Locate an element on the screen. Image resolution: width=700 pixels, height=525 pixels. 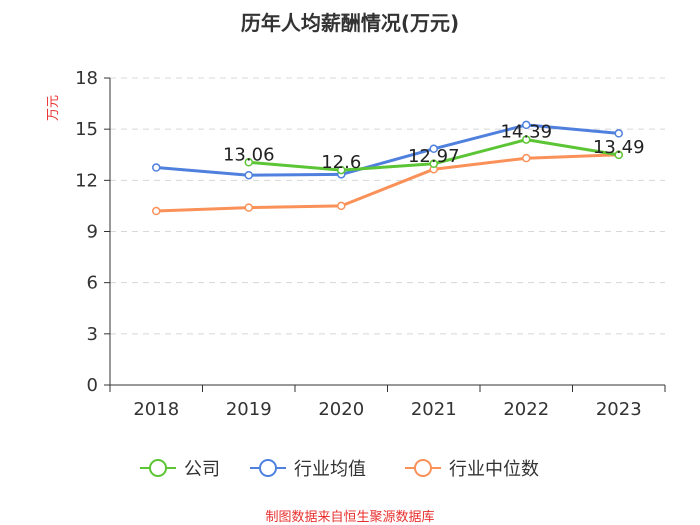
x-tick-label-2019: 2019 is located at coordinates (249, 409).